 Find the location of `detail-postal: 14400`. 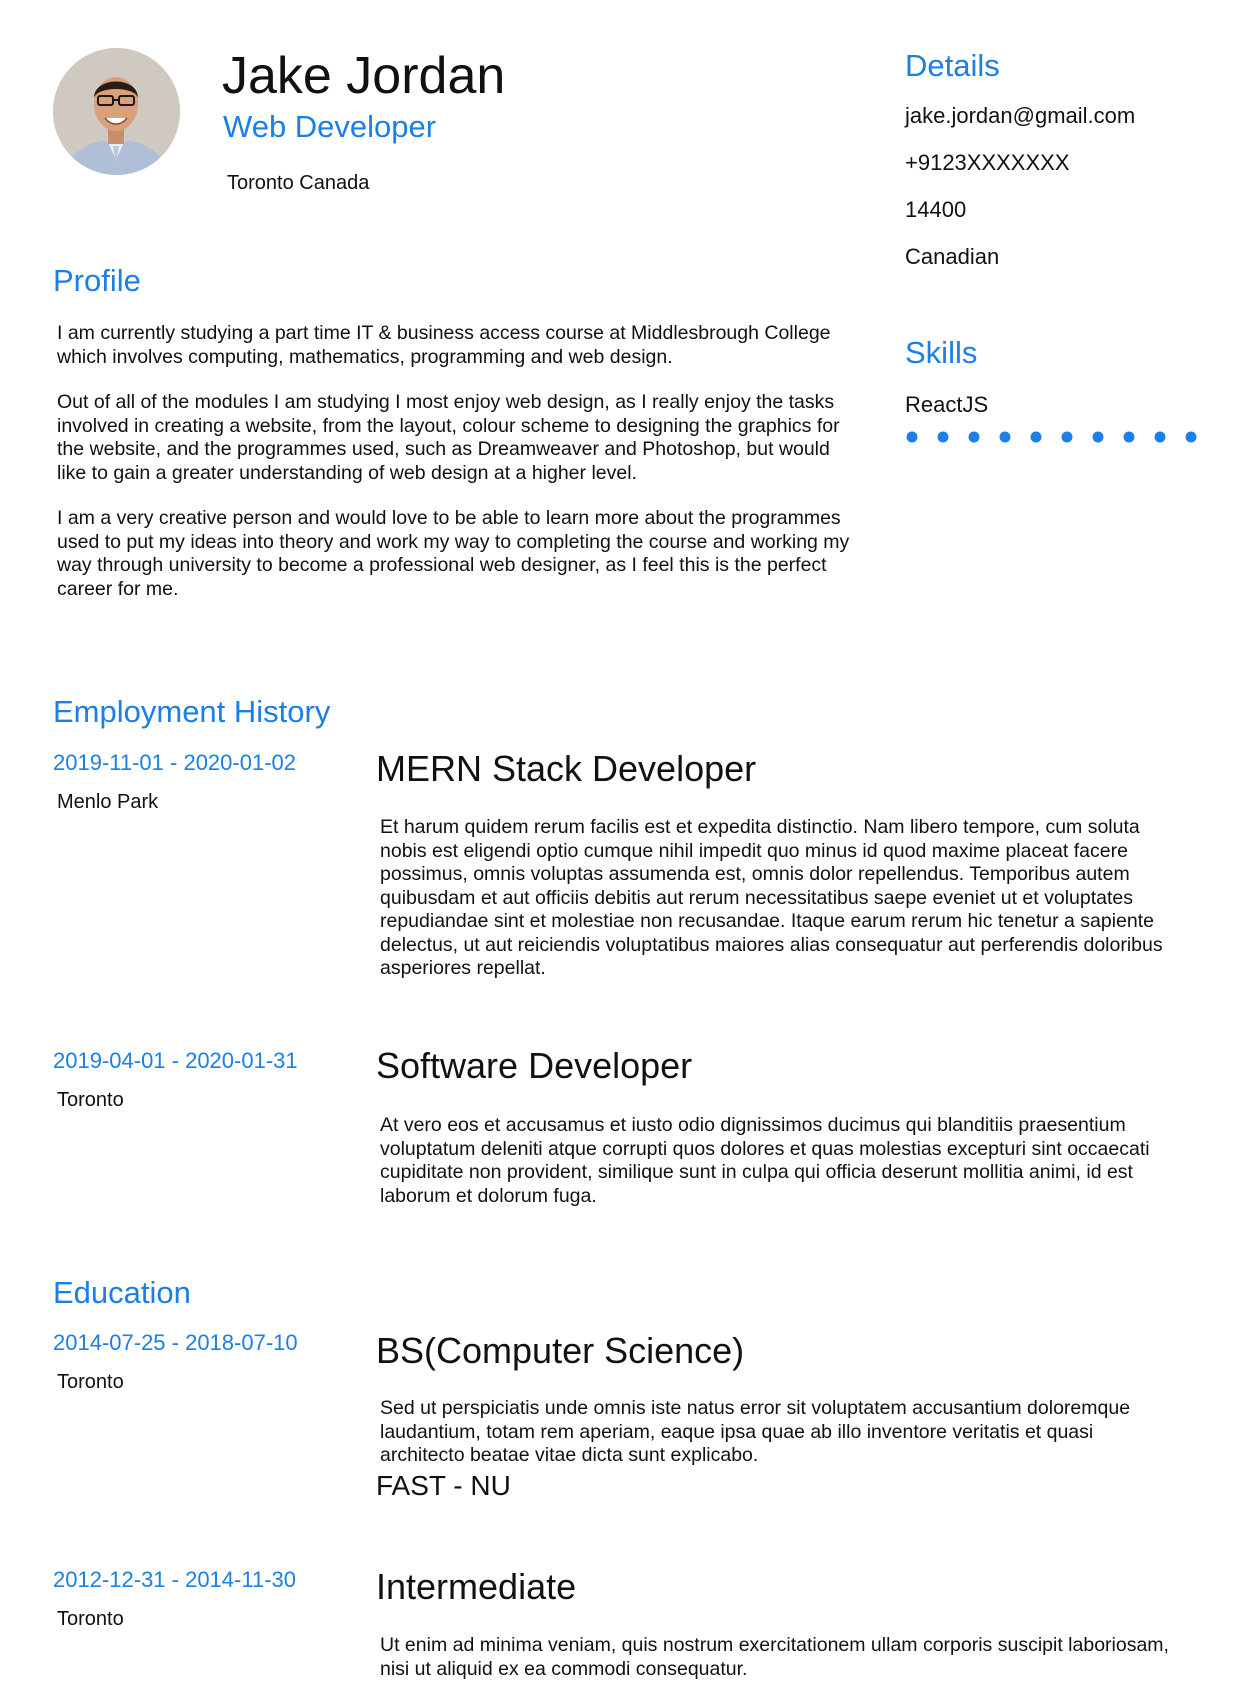

detail-postal: 14400 is located at coordinates (936, 209).